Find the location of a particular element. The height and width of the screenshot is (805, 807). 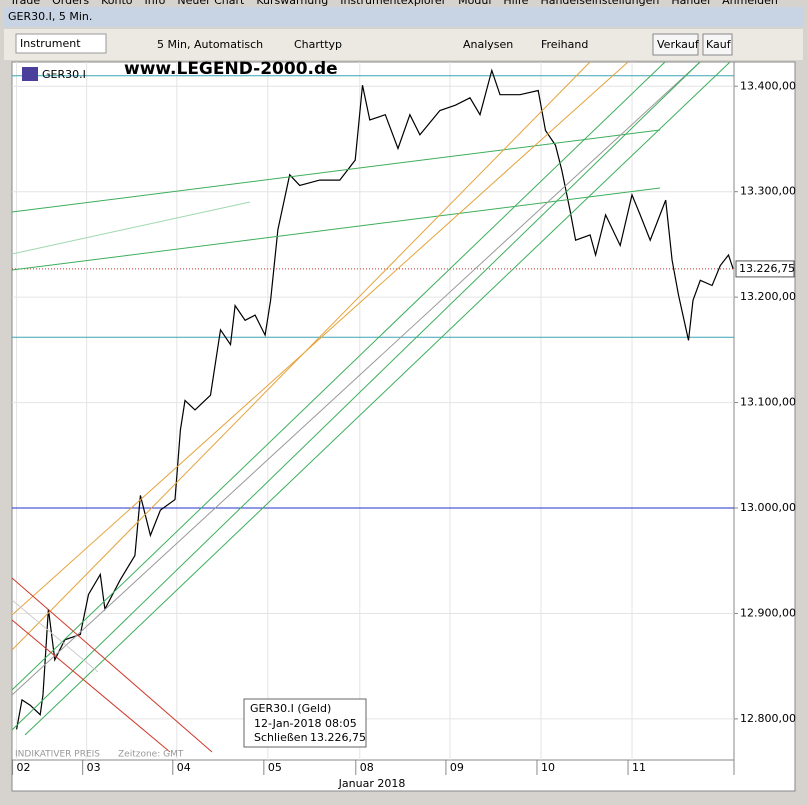

charttype-dropdown: Charttyp is located at coordinates (318, 44).